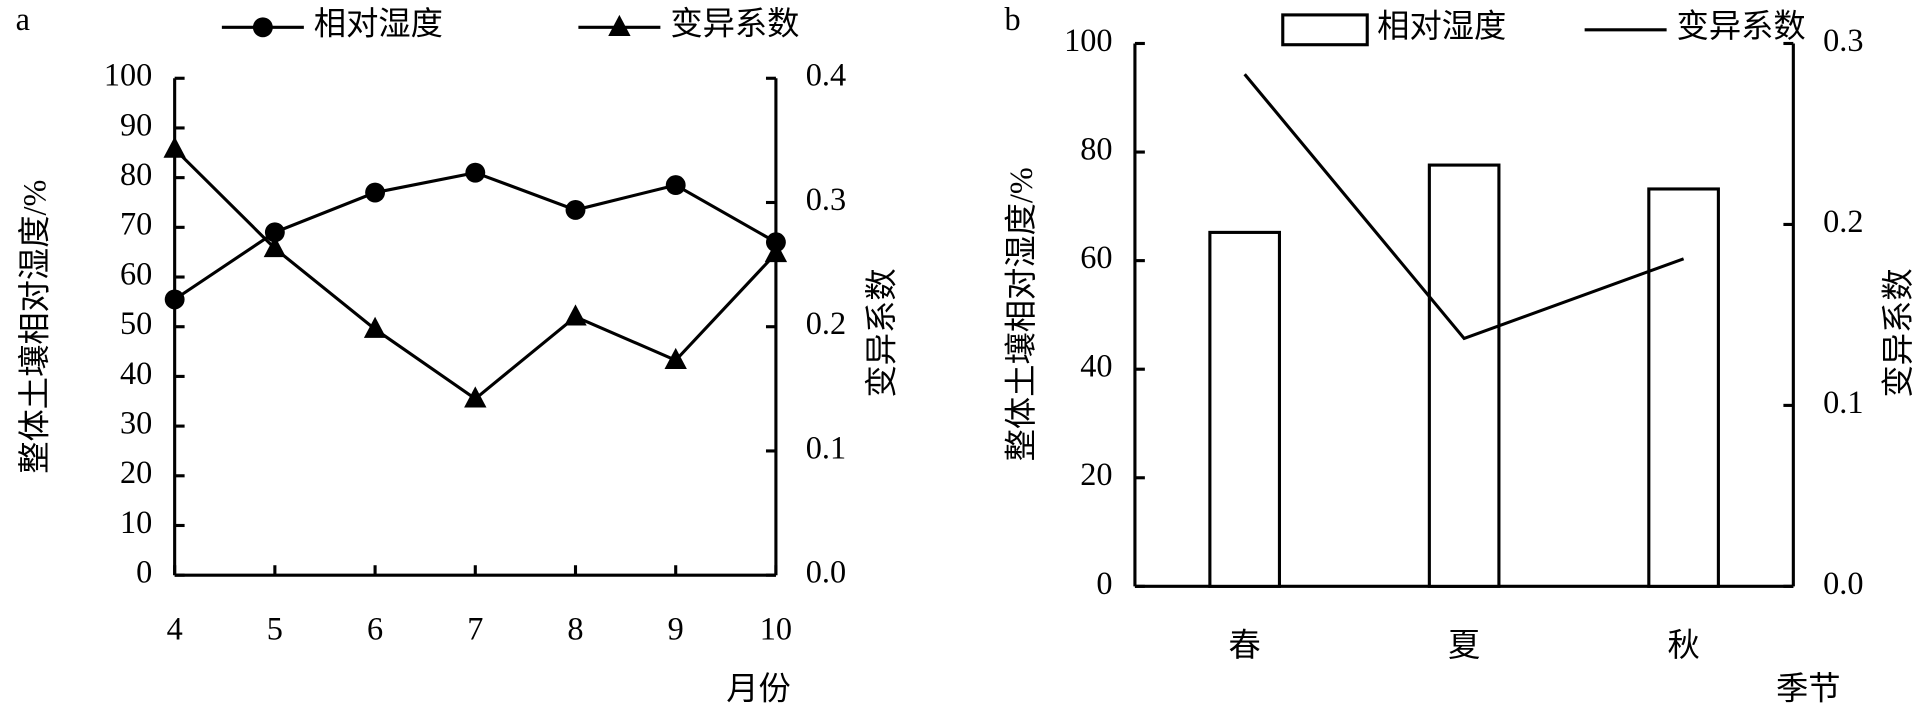  I want to click on panel-label: a, so click(23, 19).